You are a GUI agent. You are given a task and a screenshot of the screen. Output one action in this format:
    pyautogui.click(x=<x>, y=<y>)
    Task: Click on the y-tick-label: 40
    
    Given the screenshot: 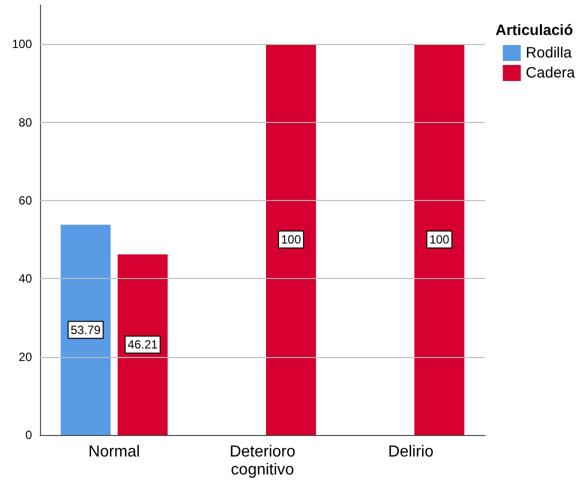 What is the action you would take?
    pyautogui.click(x=25, y=279)
    